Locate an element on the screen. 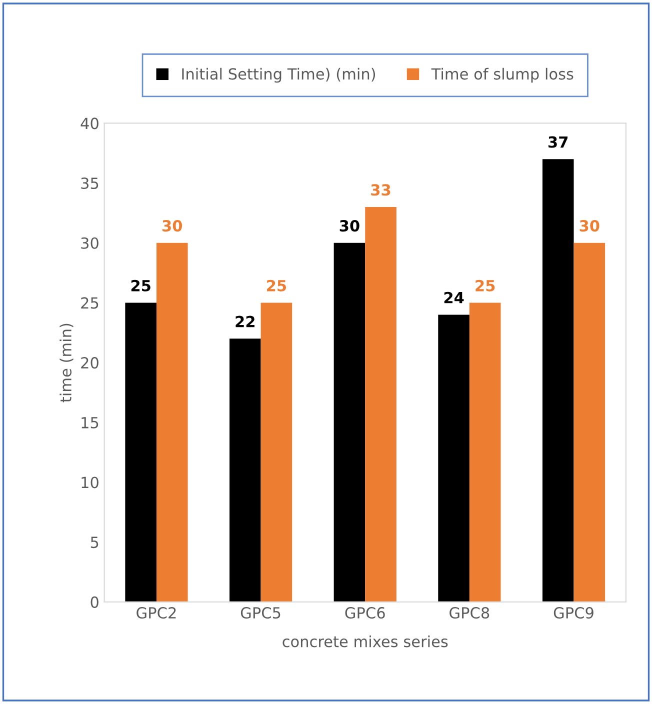  x-tick-label: GPC5 is located at coordinates (260, 613).